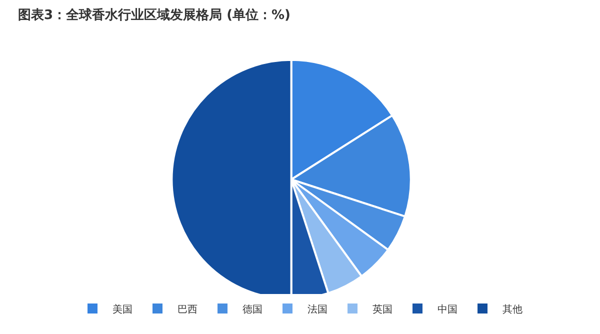  I want to click on legend-label: 美国, so click(122, 309).